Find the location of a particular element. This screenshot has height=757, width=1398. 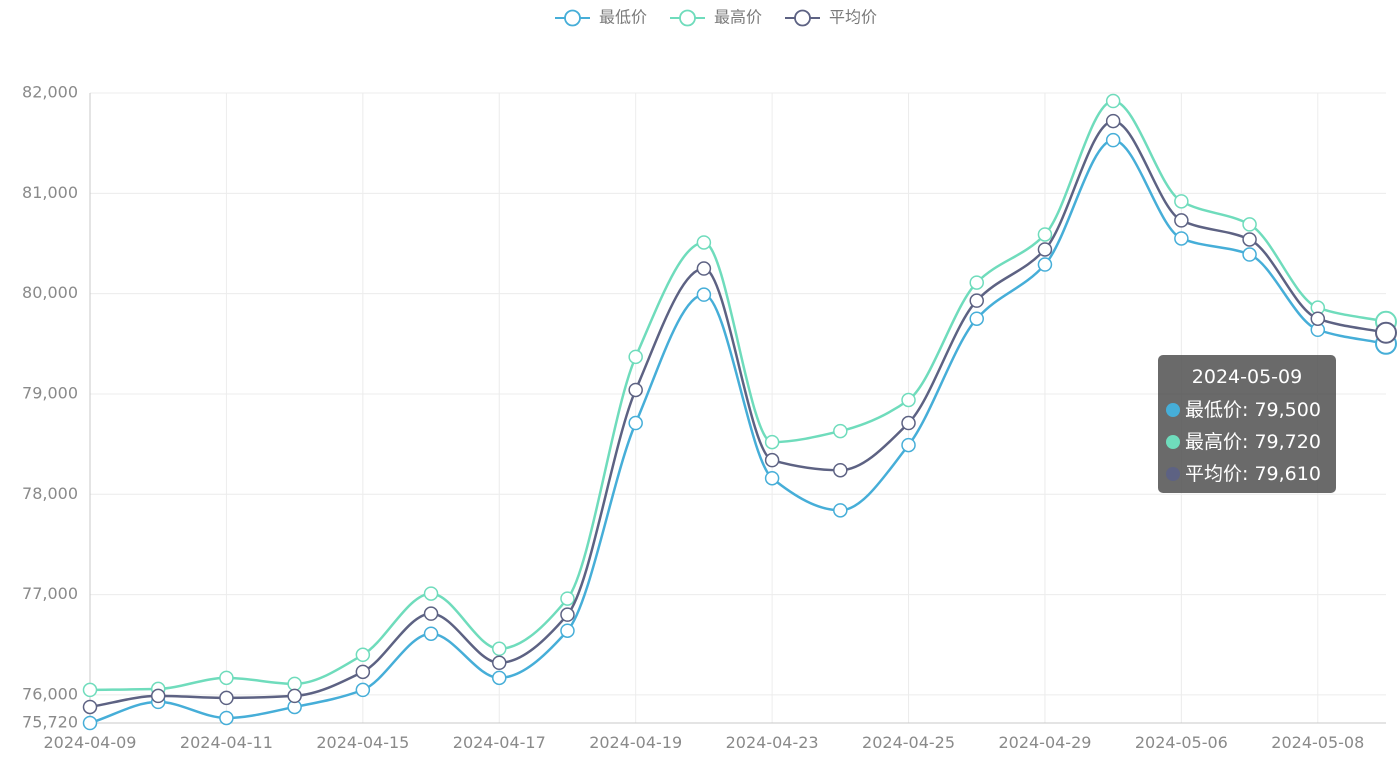

tooltip-row-max: 最高价: 79,720 is located at coordinates (1247, 442).